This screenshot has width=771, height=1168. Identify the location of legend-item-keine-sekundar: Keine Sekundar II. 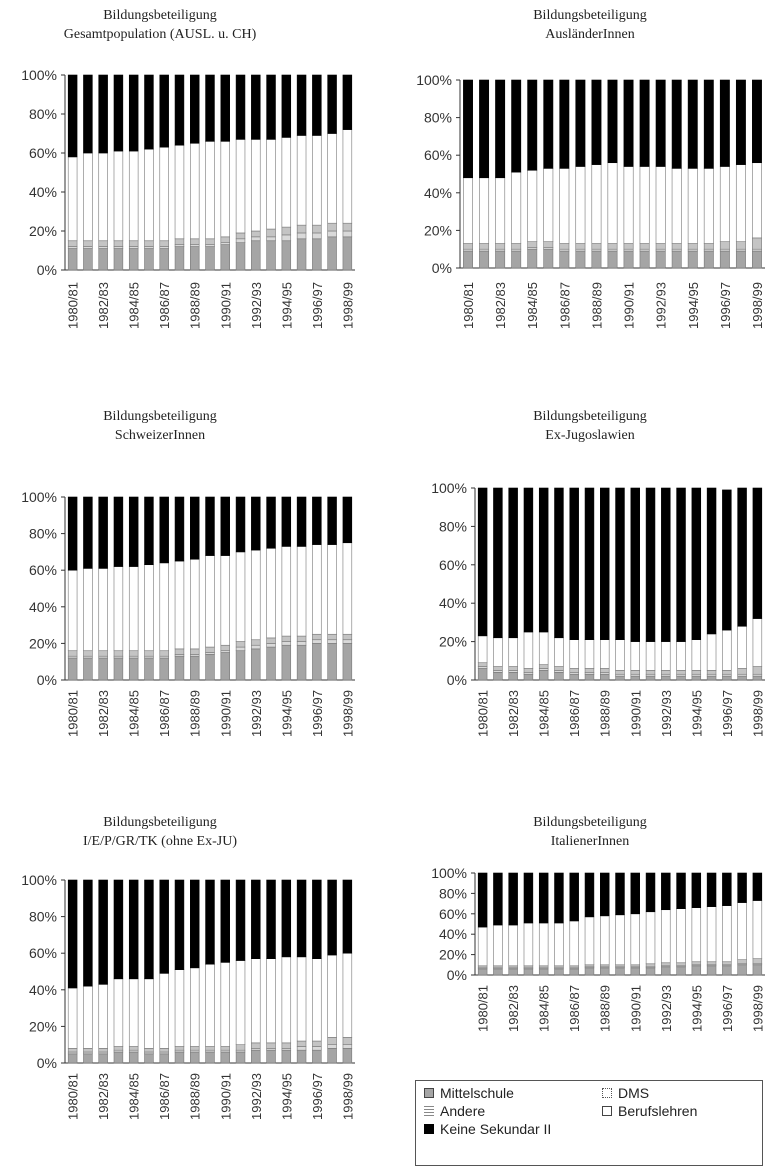
(496, 1129).